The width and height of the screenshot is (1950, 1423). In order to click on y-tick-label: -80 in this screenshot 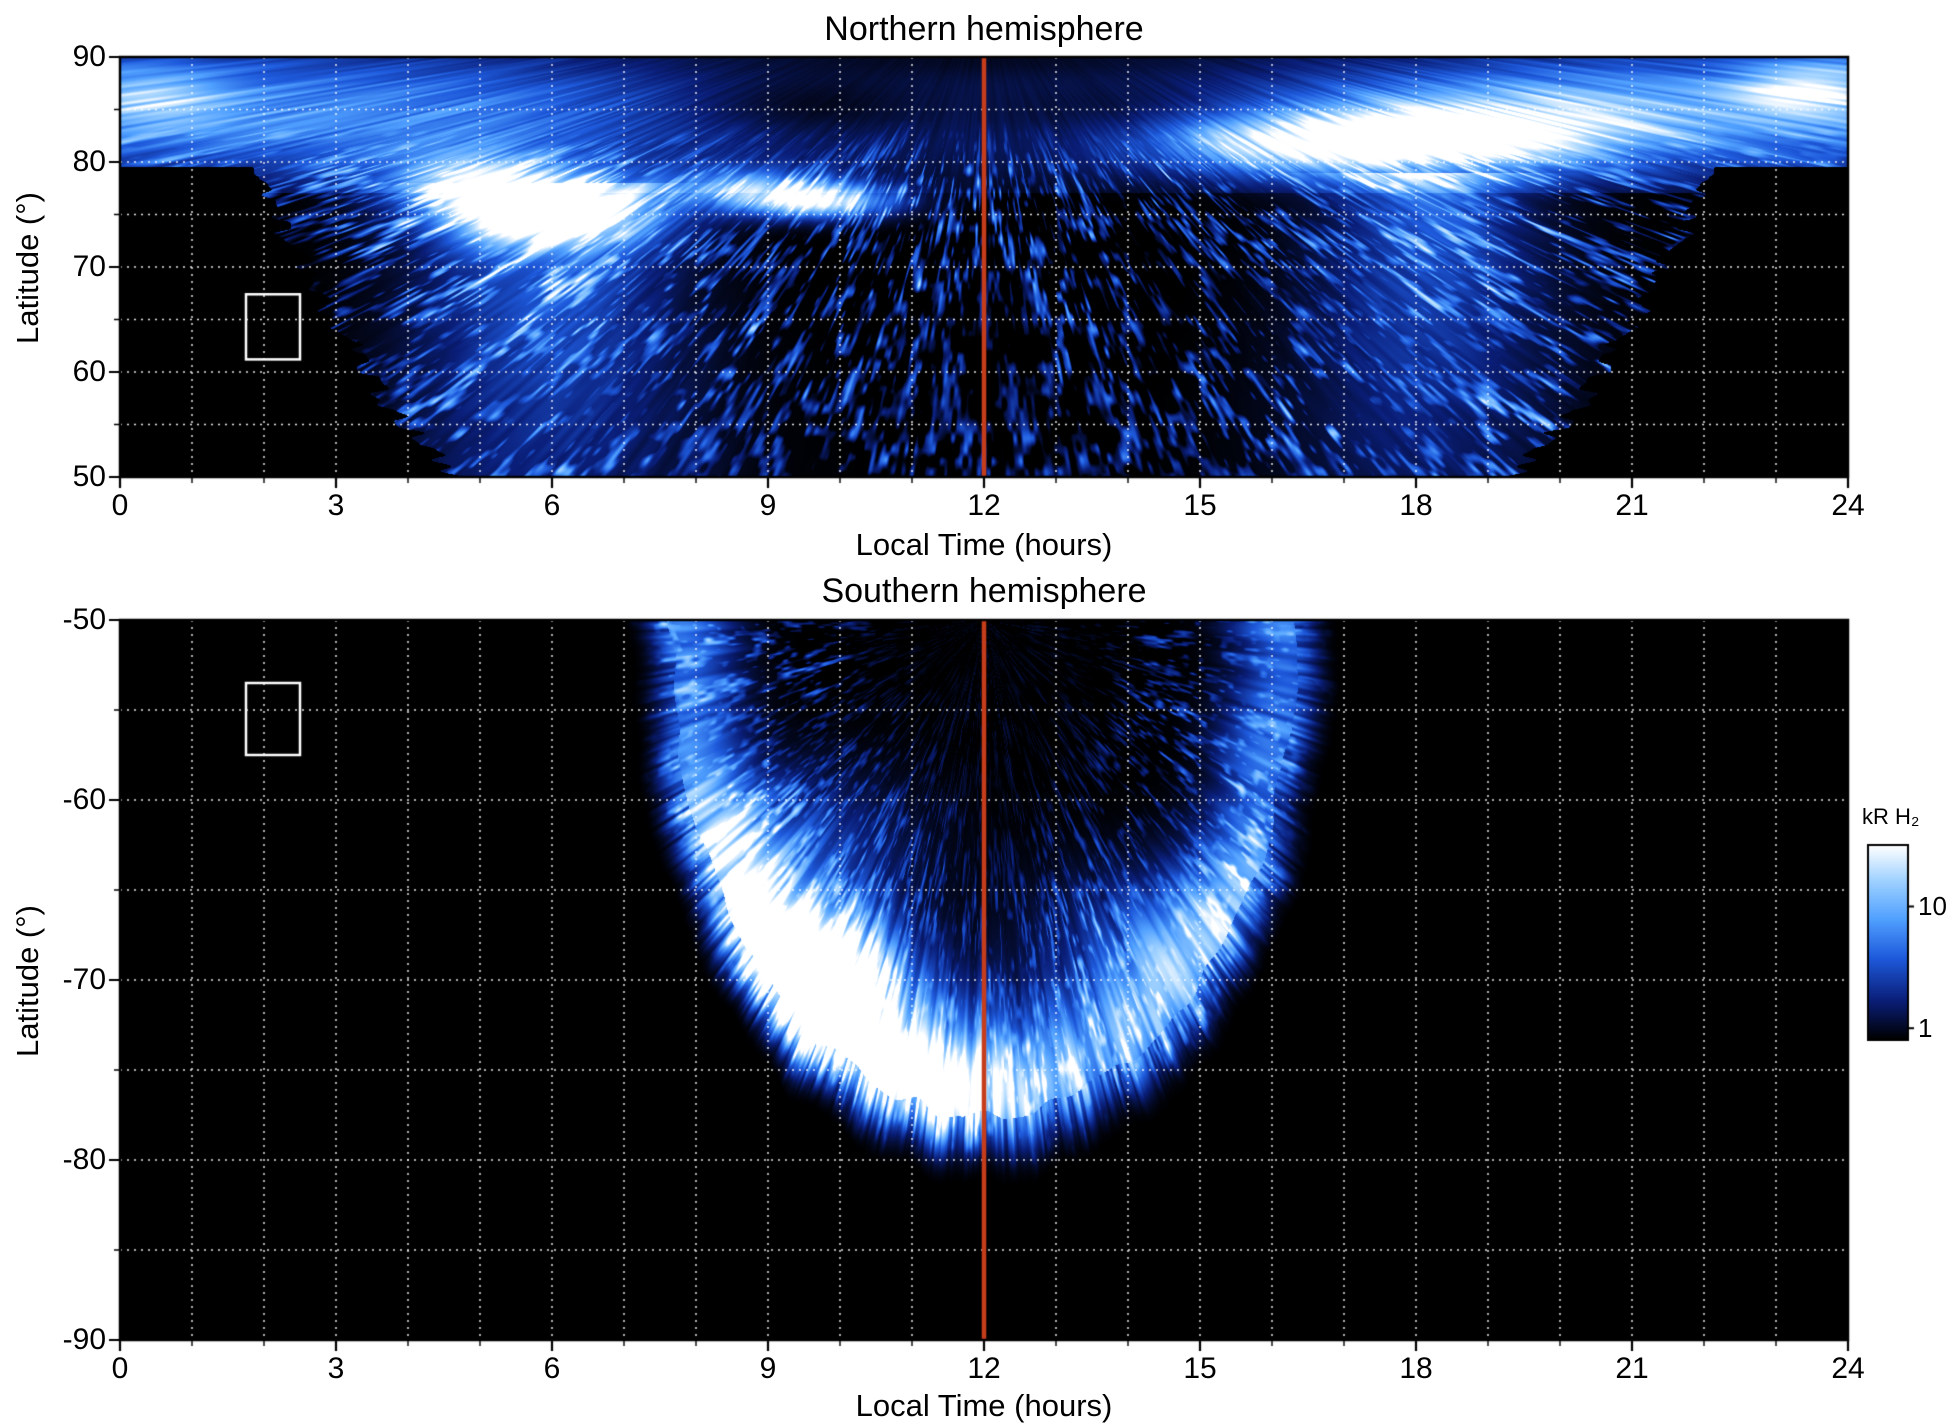, I will do `click(84, 1159)`.